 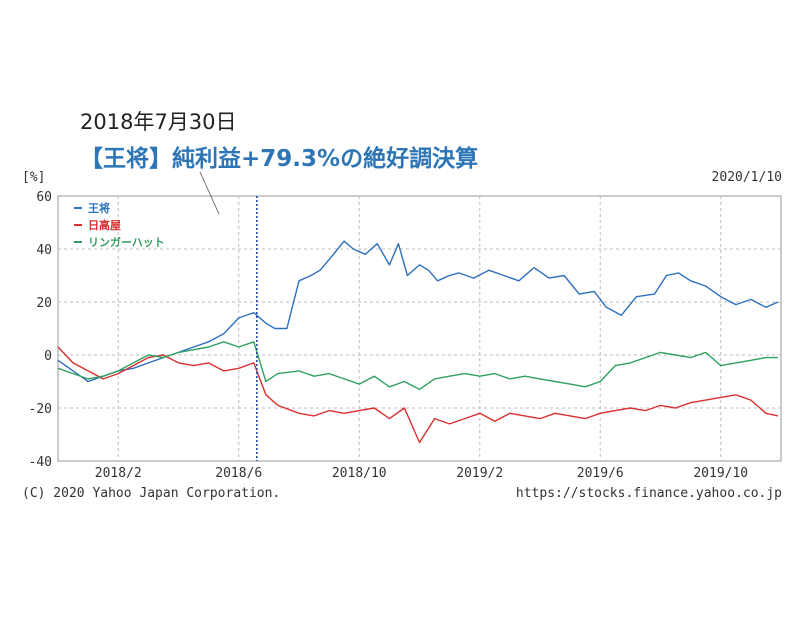 What do you see at coordinates (33, 177) in the screenshot?
I see `y-unit-label: [%]` at bounding box center [33, 177].